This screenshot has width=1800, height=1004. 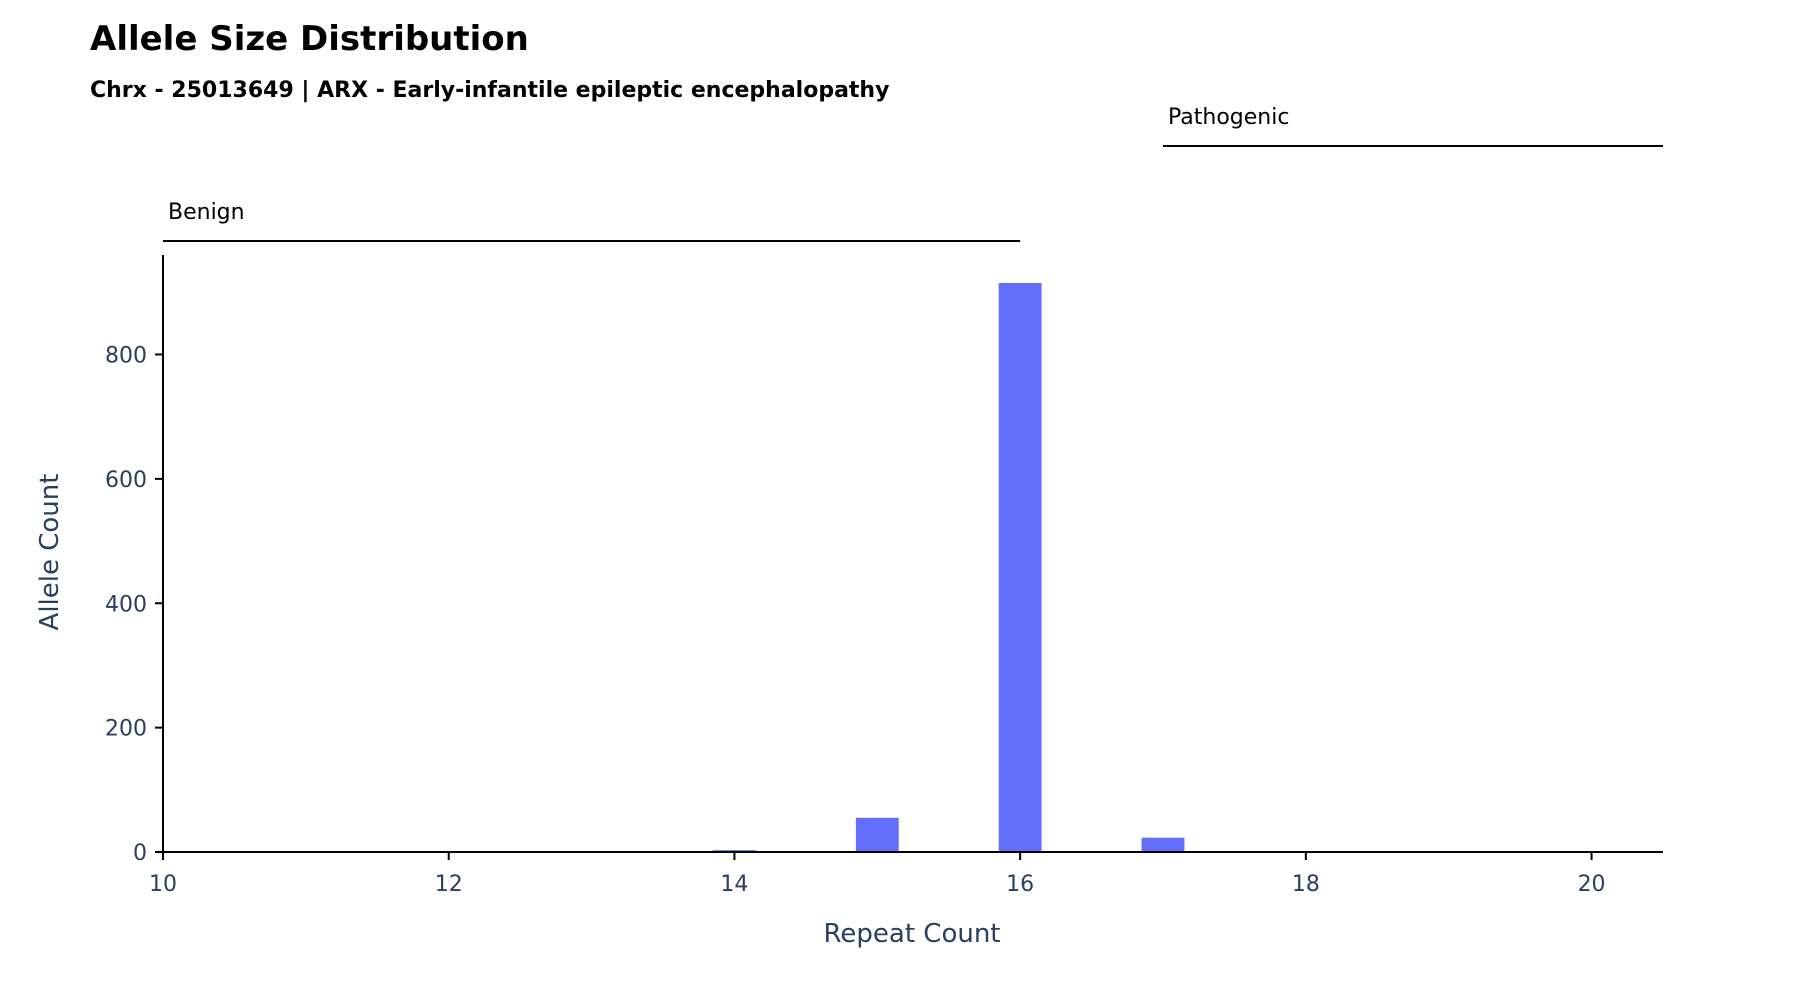 What do you see at coordinates (126, 480) in the screenshot?
I see `y-tick-label: 600` at bounding box center [126, 480].